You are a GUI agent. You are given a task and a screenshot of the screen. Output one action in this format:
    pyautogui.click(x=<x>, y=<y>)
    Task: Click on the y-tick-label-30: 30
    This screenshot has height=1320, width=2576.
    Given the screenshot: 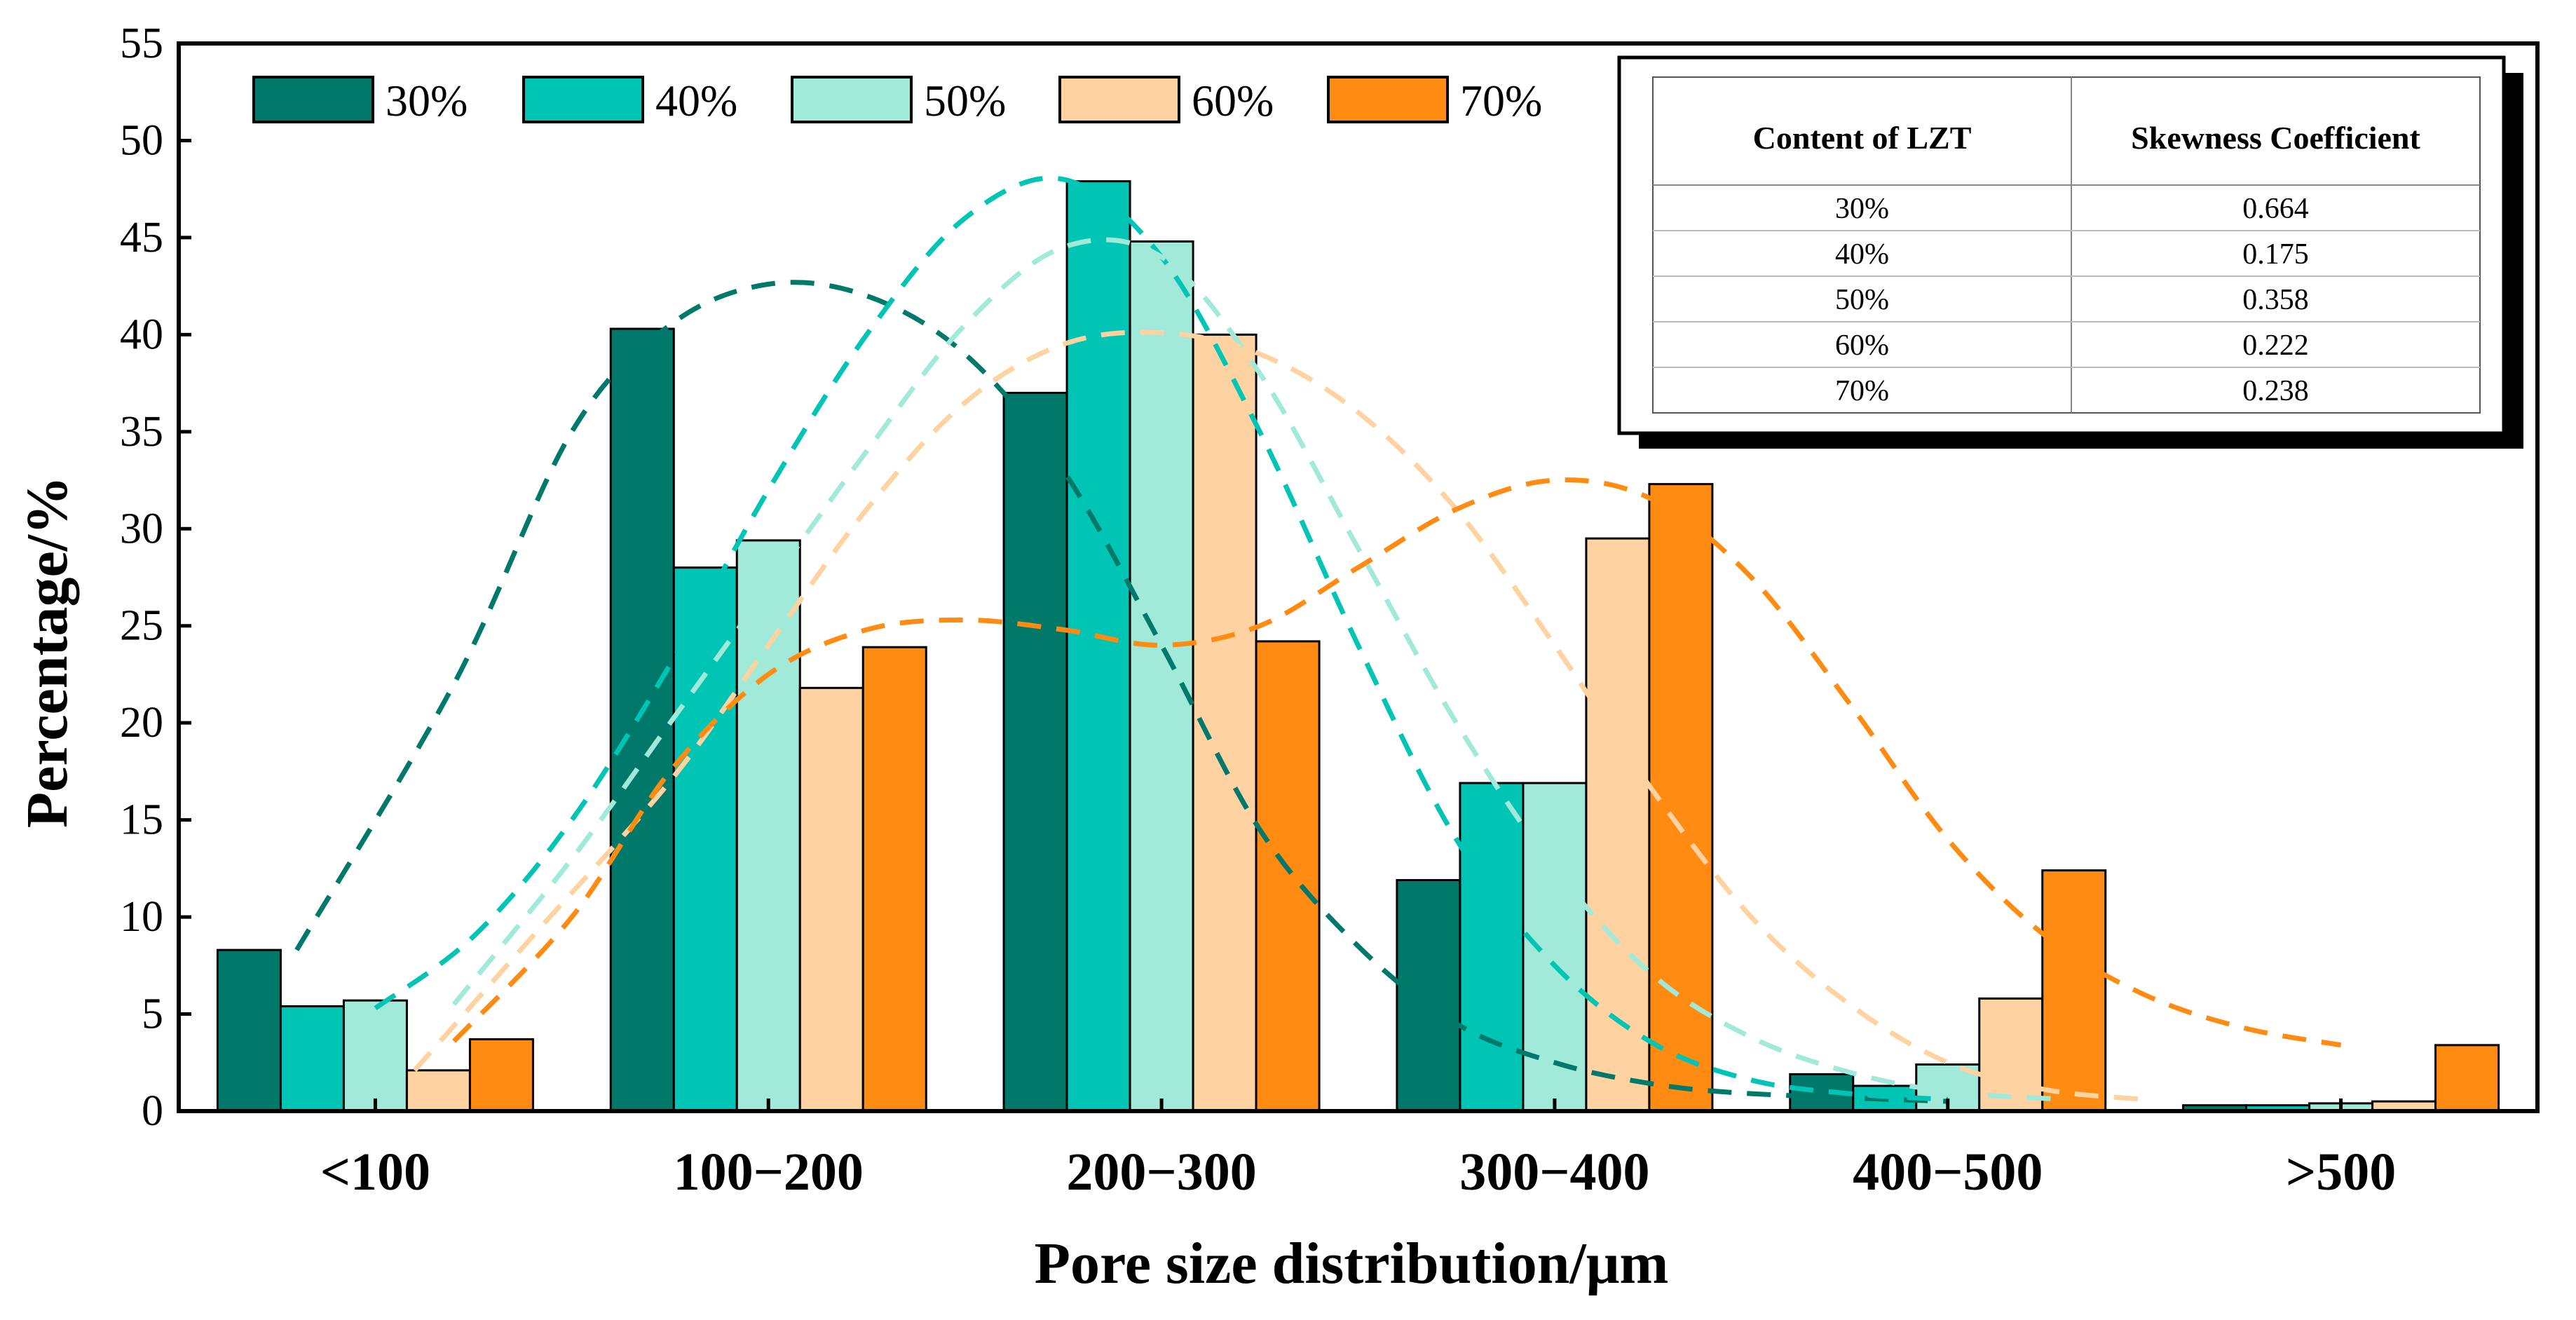 What is the action you would take?
    pyautogui.click(x=141, y=528)
    